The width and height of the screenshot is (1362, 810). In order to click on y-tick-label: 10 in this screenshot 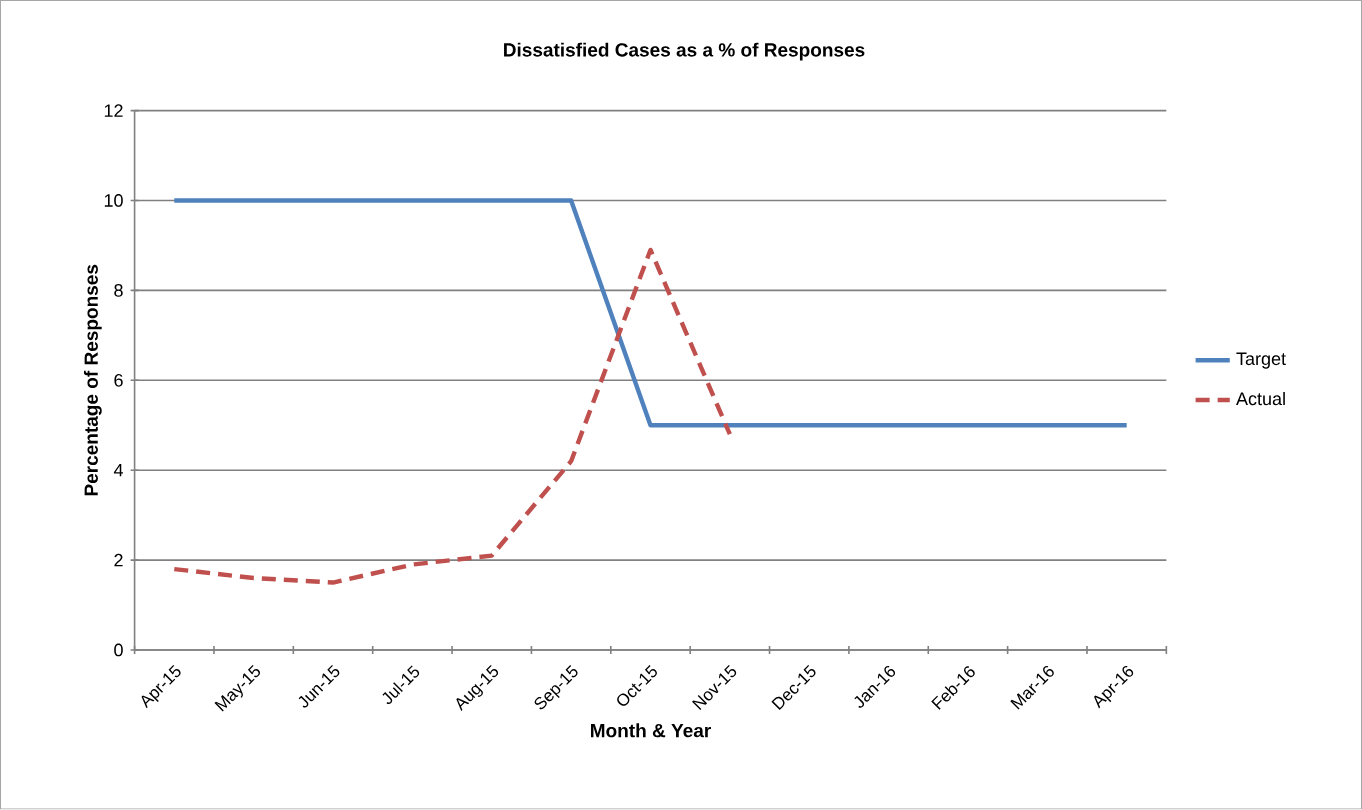, I will do `click(113, 201)`.